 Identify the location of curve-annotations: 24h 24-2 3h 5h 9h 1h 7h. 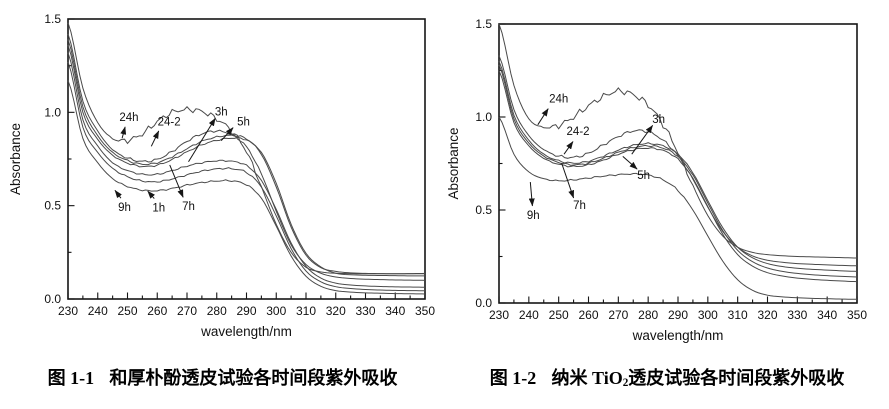
(182, 160).